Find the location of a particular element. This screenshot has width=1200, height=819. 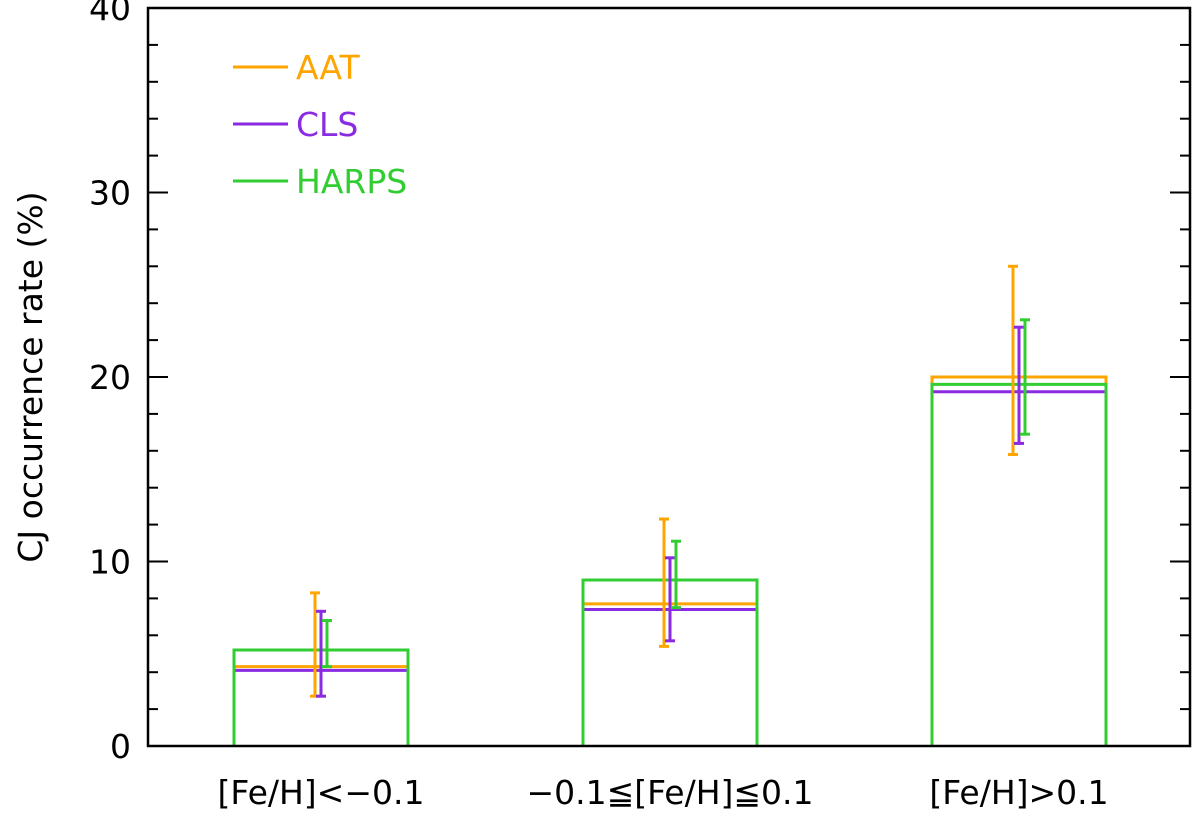

y-tick-label-40: 40 is located at coordinates (110, 14).